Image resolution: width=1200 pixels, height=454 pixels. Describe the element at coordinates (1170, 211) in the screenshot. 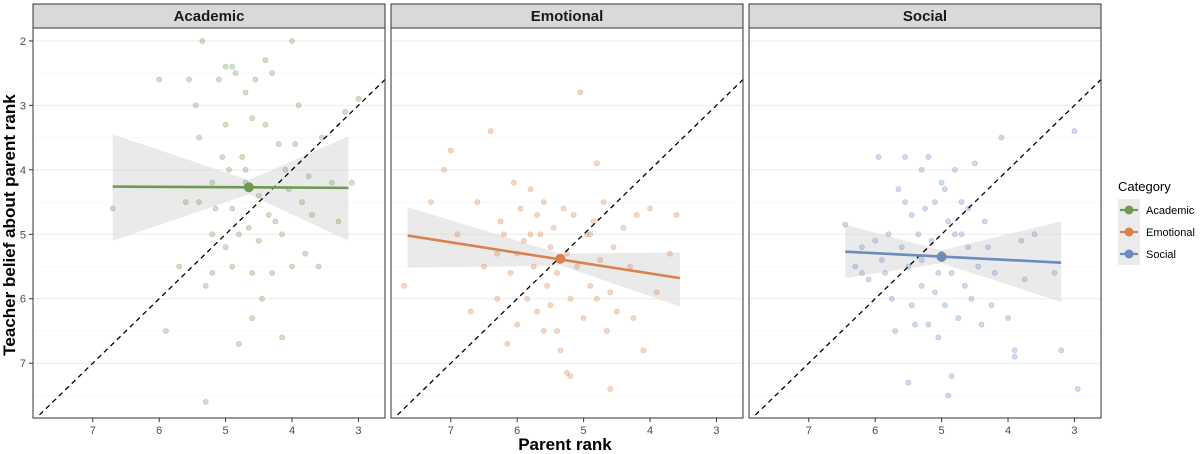

I see `legend-label: Academic` at that location.